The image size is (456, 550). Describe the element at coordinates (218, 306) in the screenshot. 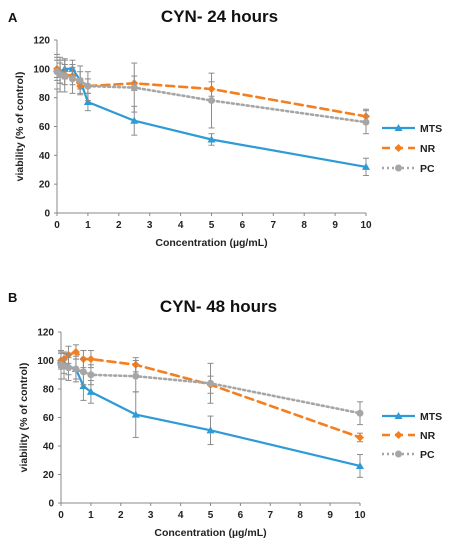

I see `chart-title: CYN- 48 hours` at that location.